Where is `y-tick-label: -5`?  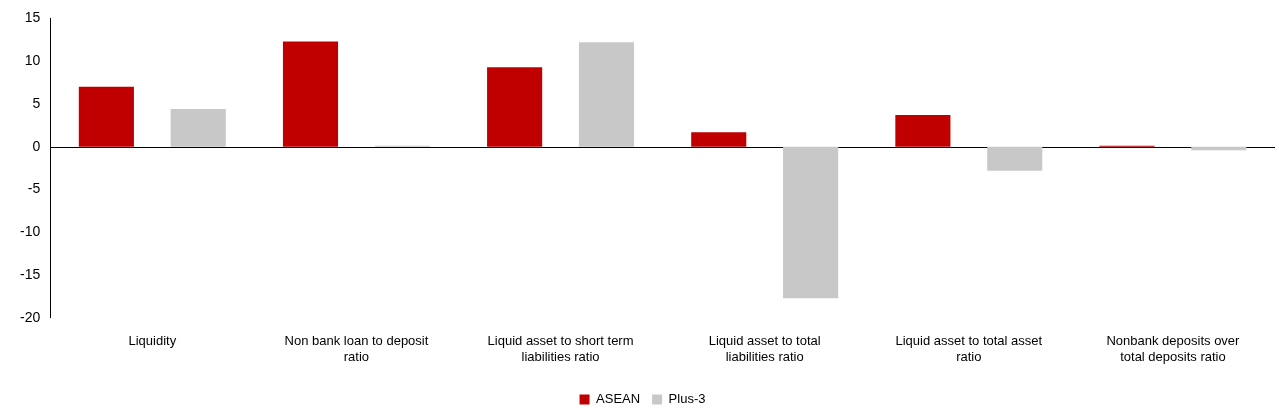 y-tick-label: -5 is located at coordinates (34, 188).